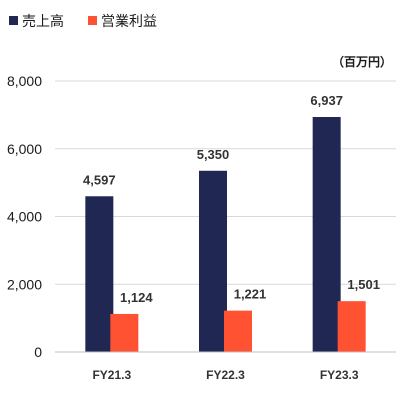 The height and width of the screenshot is (400, 400). What do you see at coordinates (129, 22) in the screenshot?
I see `legend-label-operating-profit: 営業利益` at bounding box center [129, 22].